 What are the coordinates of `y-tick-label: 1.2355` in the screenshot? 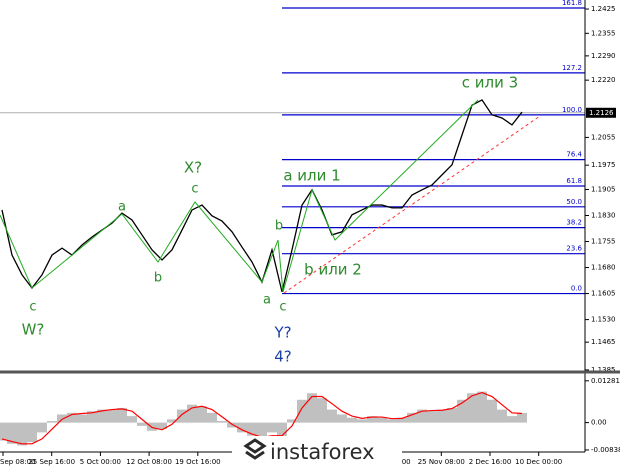 It's located at (603, 33).